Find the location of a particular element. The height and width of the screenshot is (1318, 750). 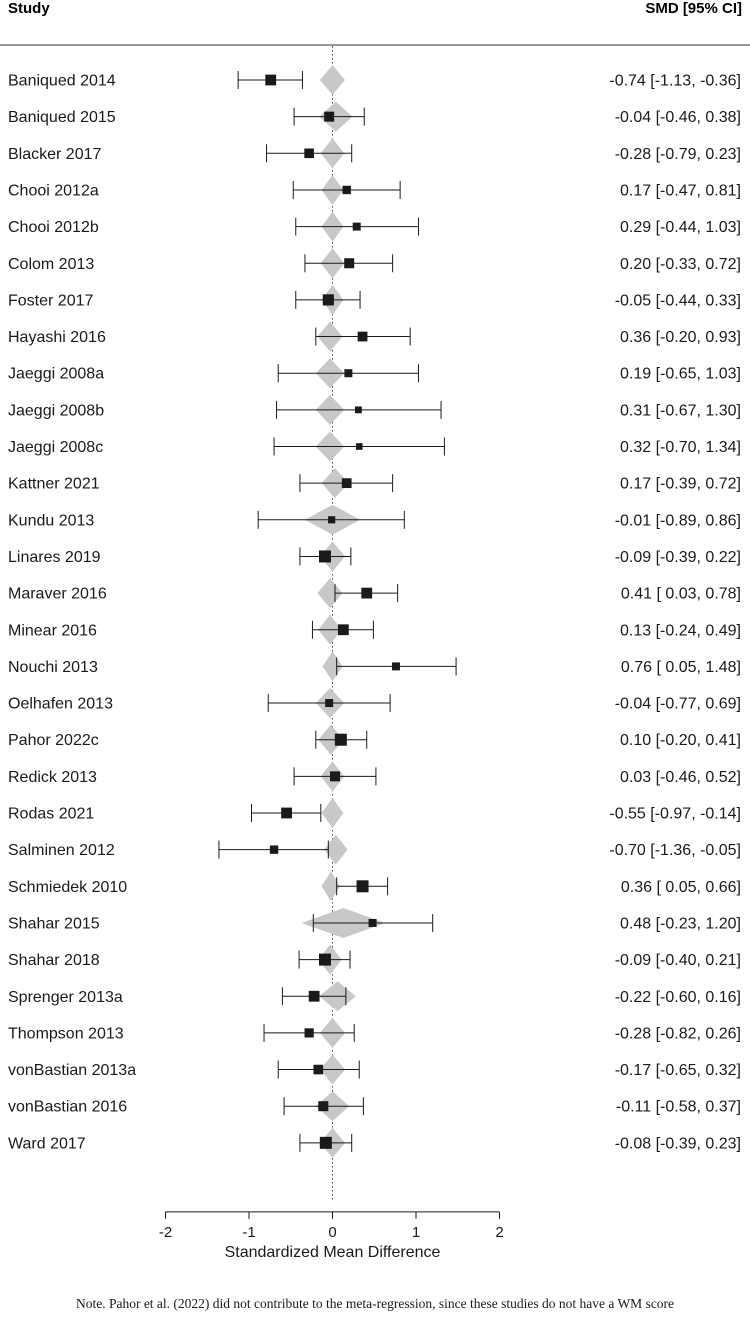

study-label: Oelhafen 2013 is located at coordinates (60, 704).